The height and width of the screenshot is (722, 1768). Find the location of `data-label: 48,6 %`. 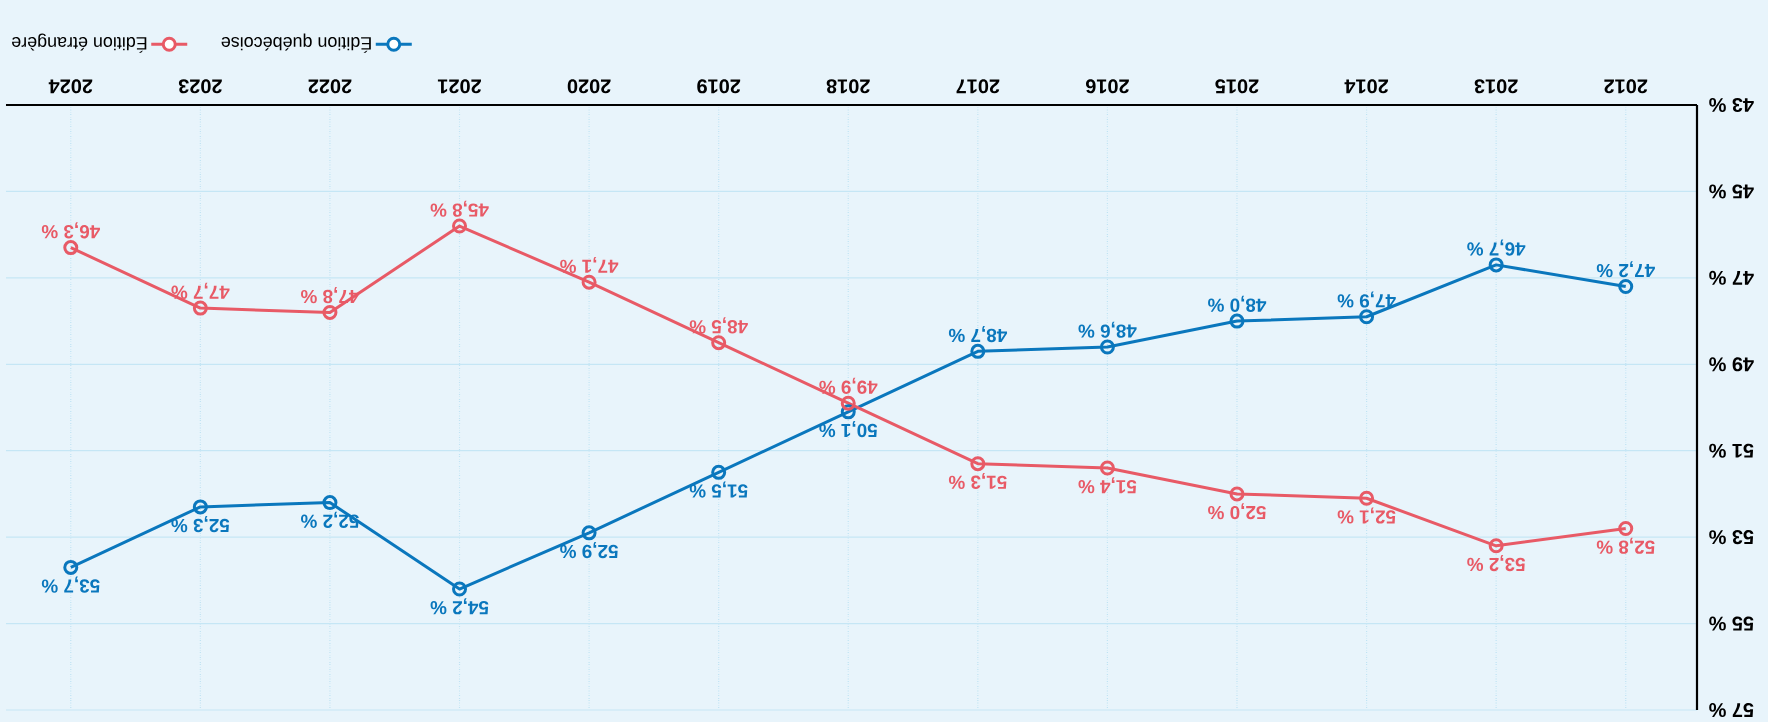

data-label: 48,6 % is located at coordinates (1107, 329).